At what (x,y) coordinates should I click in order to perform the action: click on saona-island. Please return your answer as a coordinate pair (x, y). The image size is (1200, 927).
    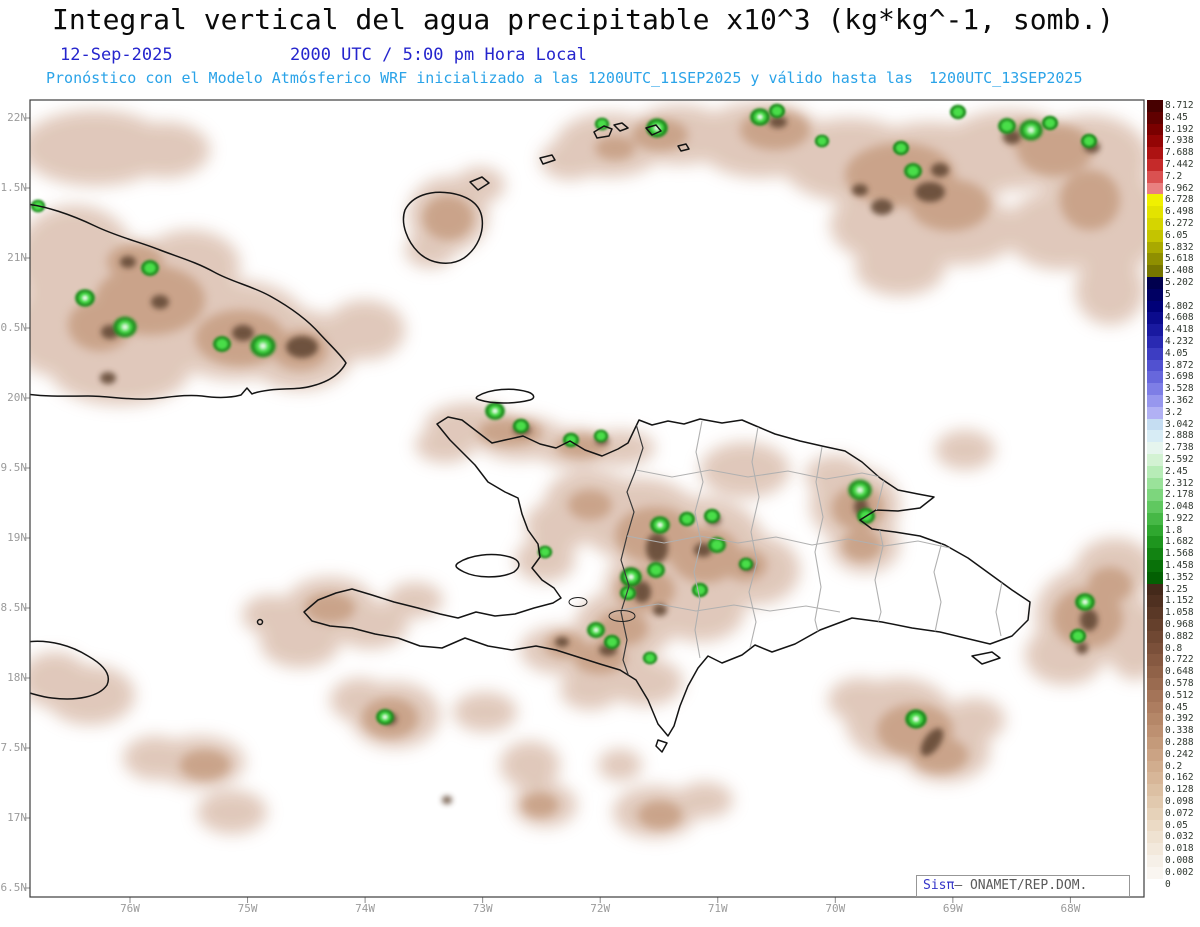
    Looking at the image, I should click on (986, 658).